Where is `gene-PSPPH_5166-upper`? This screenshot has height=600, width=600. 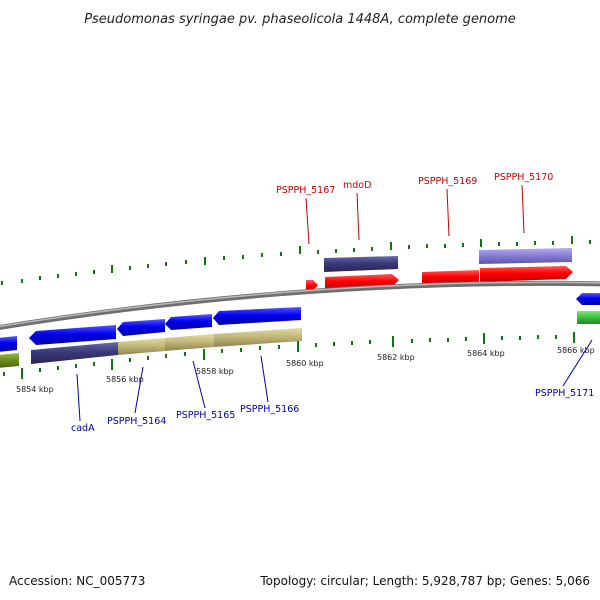 gene-PSPPH_5166-upper is located at coordinates (257, 316).